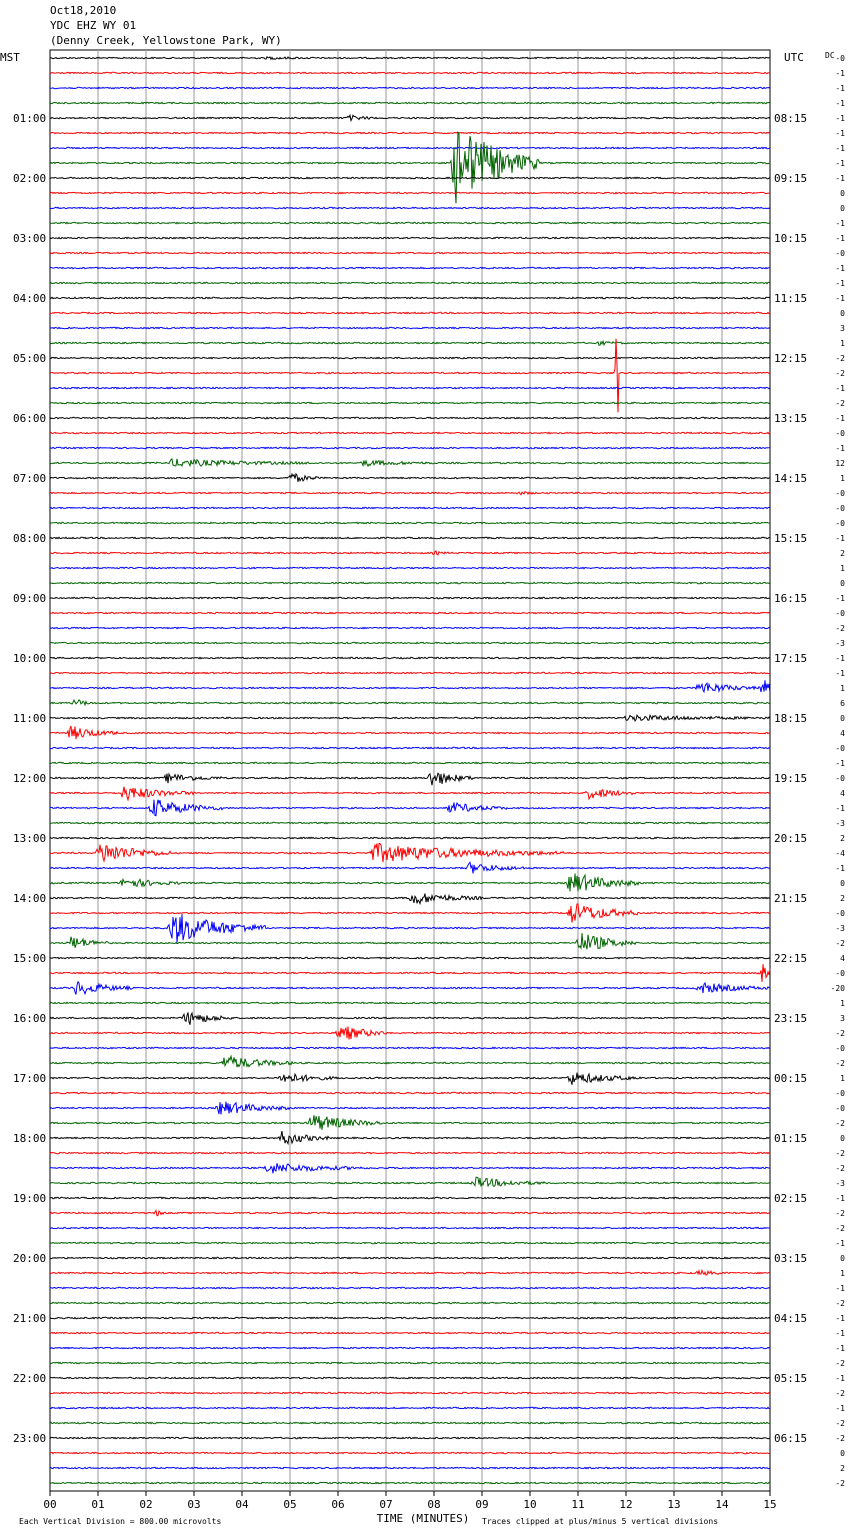  I want to click on x-tick-label: 14, so click(722, 1504).